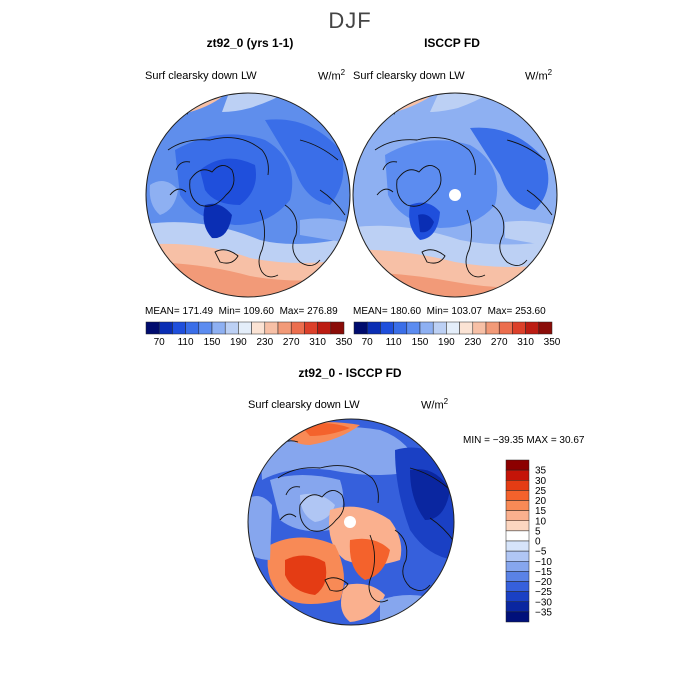  What do you see at coordinates (420, 342) in the screenshot?
I see `panel2-colorbar-tick-label: 150` at bounding box center [420, 342].